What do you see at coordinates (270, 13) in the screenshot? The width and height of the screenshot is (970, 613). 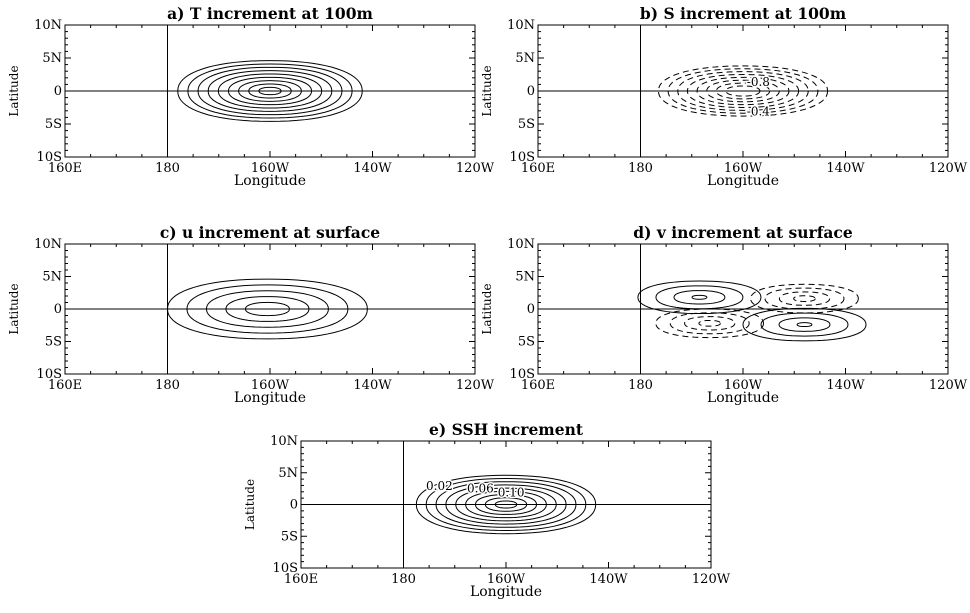 I see `panel-title: a) T increment at 100m` at bounding box center [270, 13].